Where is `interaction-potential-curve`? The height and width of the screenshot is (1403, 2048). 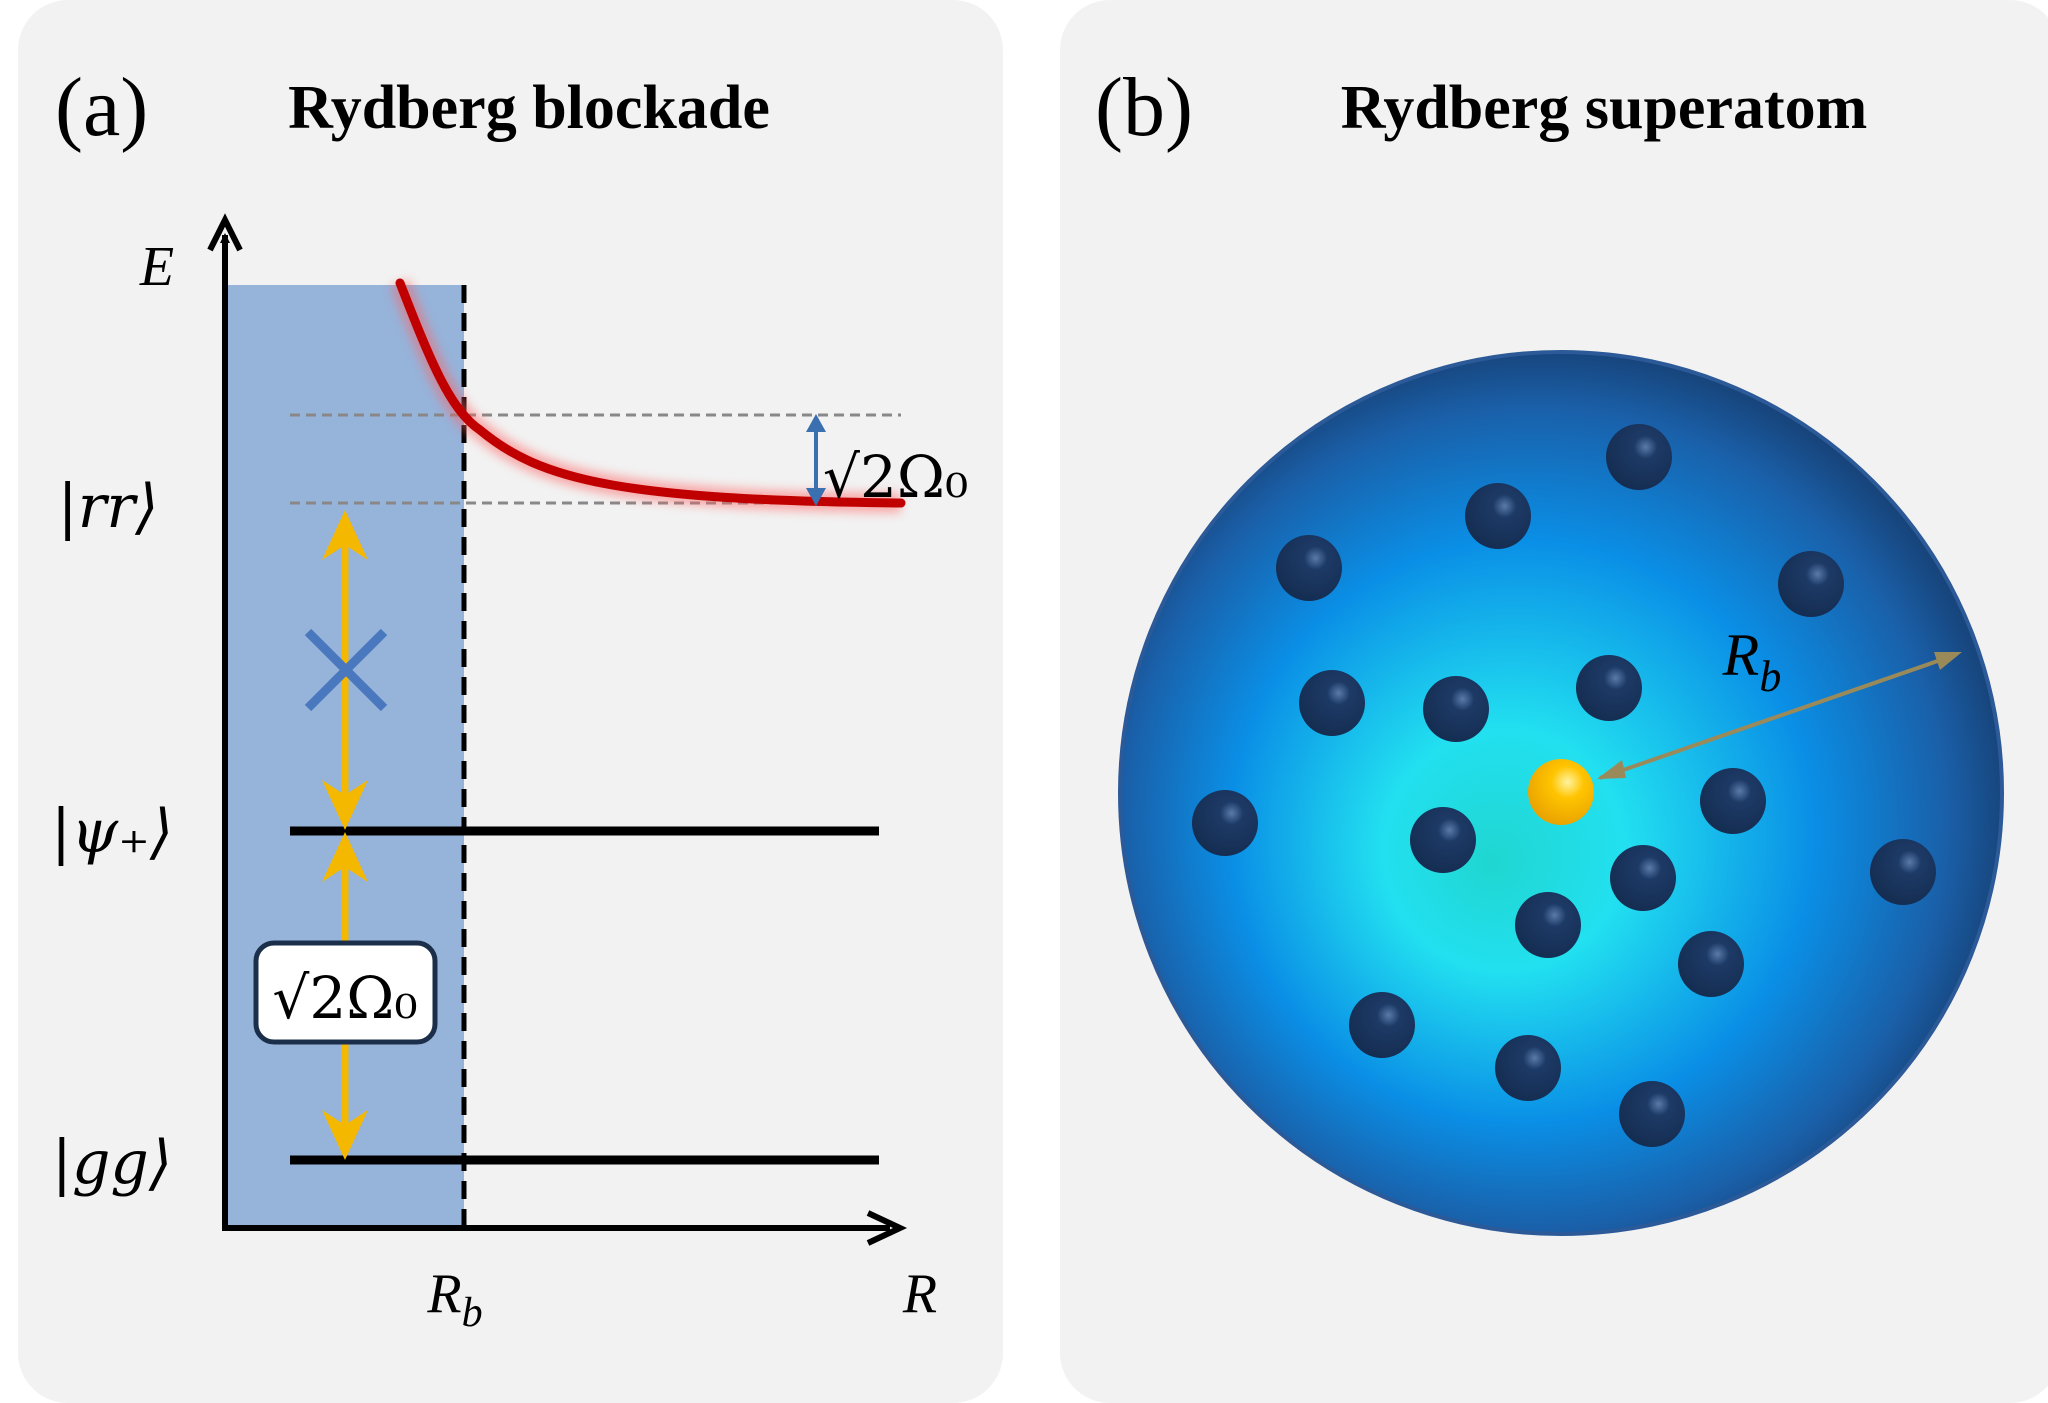
interaction-potential-curve is located at coordinates (650, 393).